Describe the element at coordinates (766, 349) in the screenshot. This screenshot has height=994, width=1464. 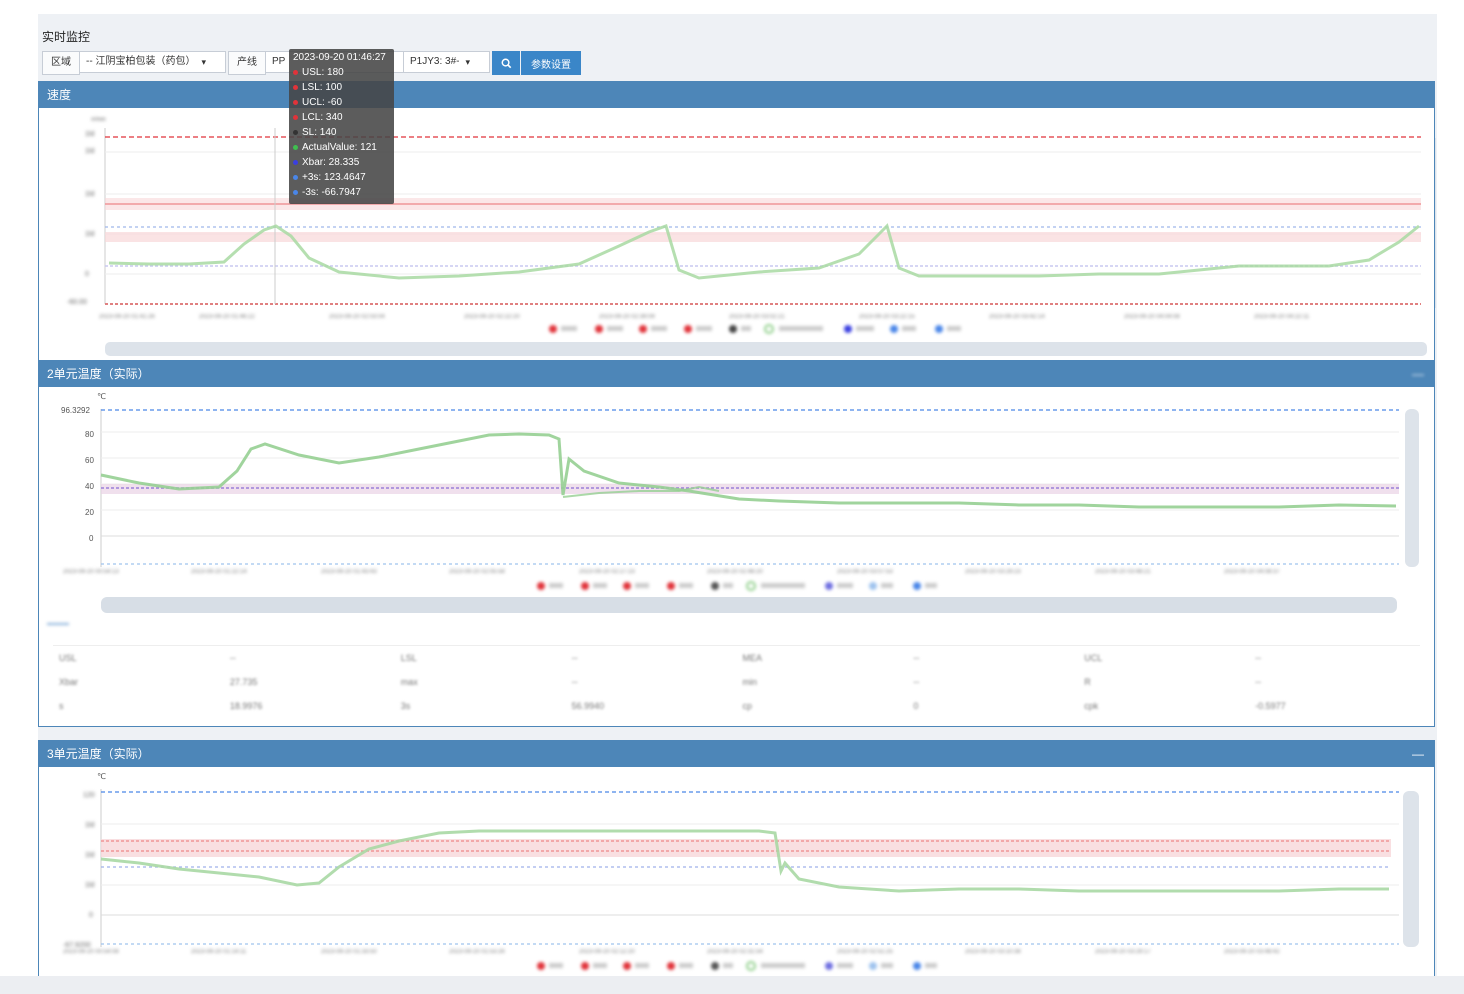
I see `speed-zoom-slider` at that location.